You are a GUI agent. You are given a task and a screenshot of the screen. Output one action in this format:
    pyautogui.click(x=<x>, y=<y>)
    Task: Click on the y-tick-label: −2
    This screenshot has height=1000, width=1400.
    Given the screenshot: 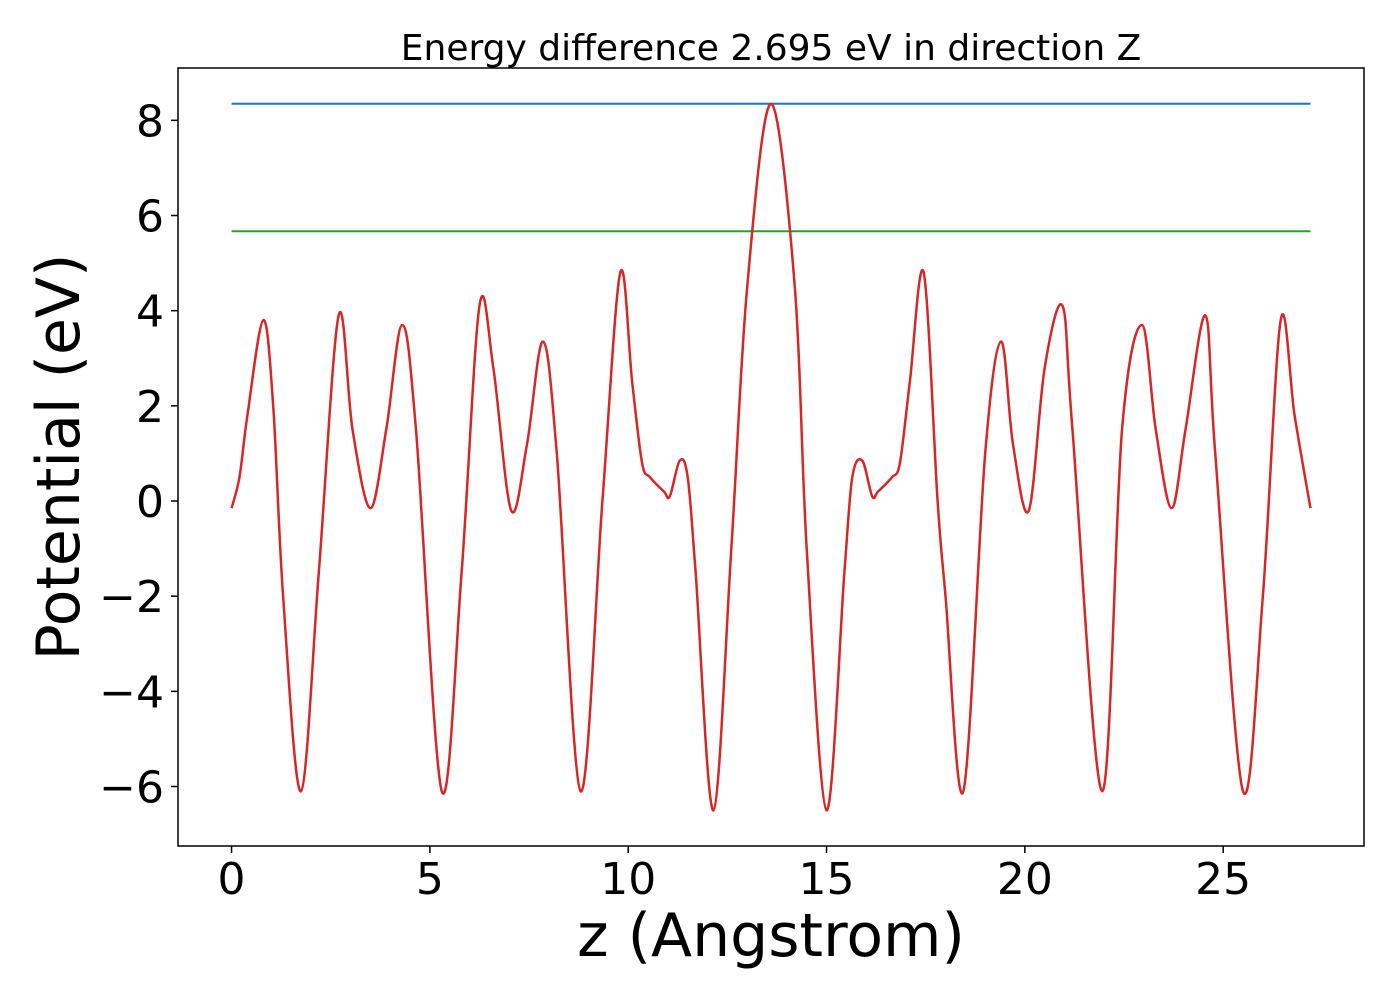 What is the action you would take?
    pyautogui.click(x=131, y=597)
    